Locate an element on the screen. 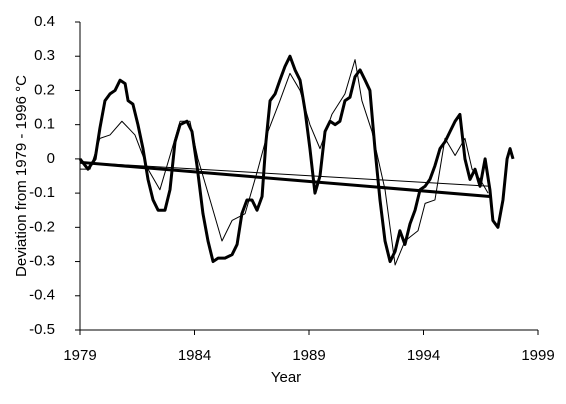  y-tick-label: -0.3 is located at coordinates (42, 261).